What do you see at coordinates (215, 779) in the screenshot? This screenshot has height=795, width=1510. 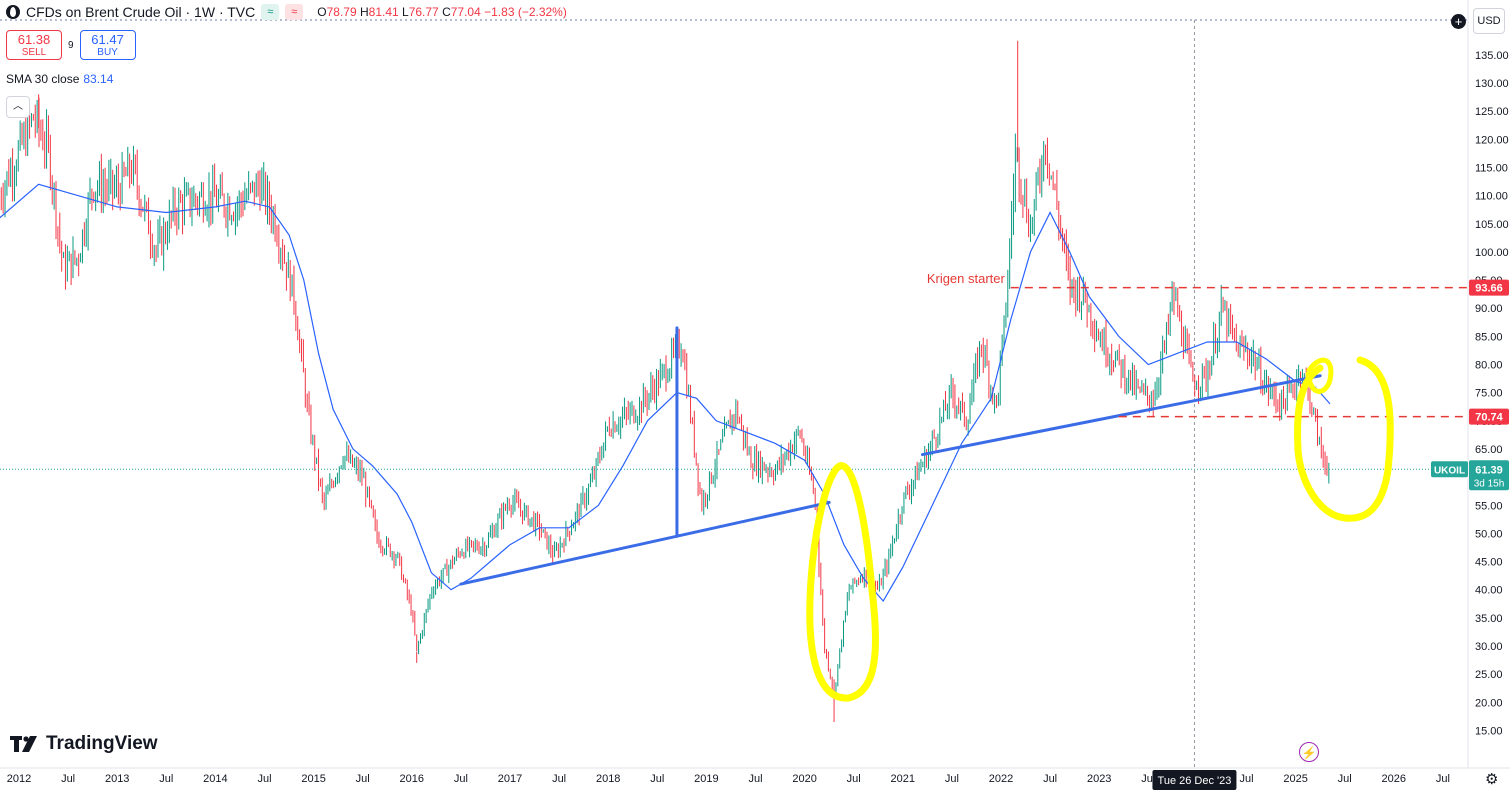 I see `x-tick-label: 2014` at bounding box center [215, 779].